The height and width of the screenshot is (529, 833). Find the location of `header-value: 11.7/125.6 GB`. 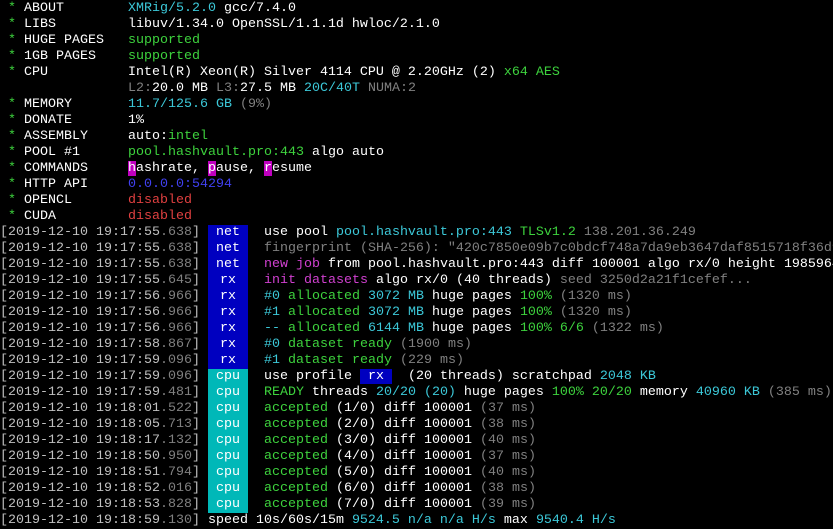

header-value: 11.7/125.6 GB is located at coordinates (180, 104).